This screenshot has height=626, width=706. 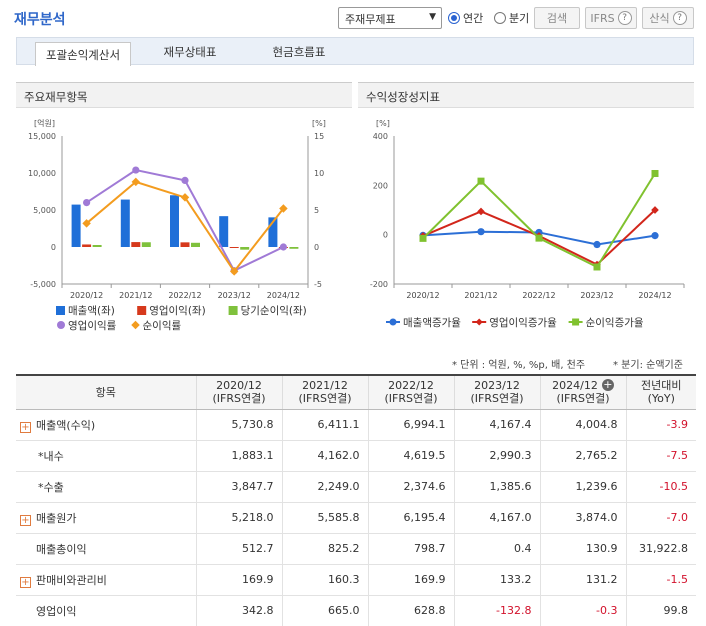 I want to click on category-label: 2021/12, so click(x=480, y=295).